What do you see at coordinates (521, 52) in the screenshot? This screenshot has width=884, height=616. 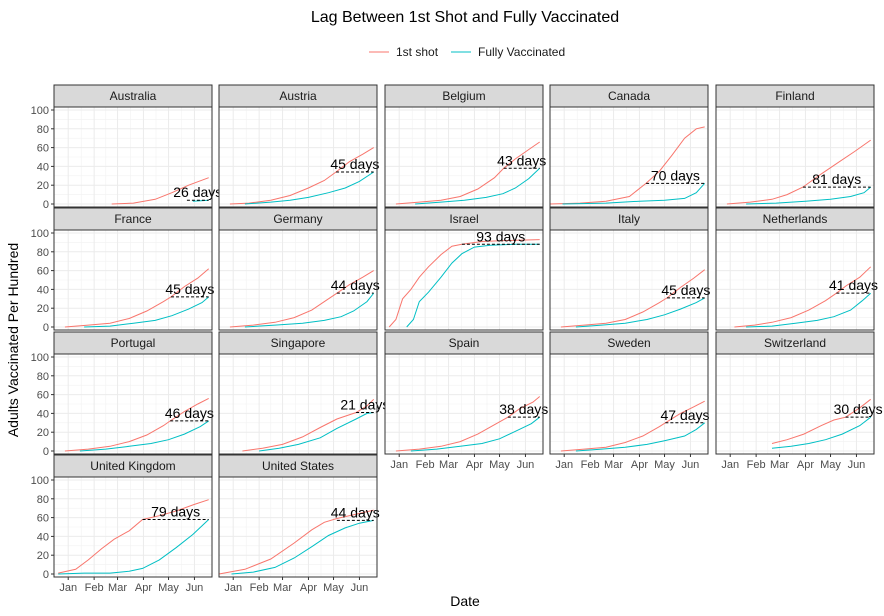 I see `legend-label-fully-vaccinated: Fully Vaccinated` at bounding box center [521, 52].